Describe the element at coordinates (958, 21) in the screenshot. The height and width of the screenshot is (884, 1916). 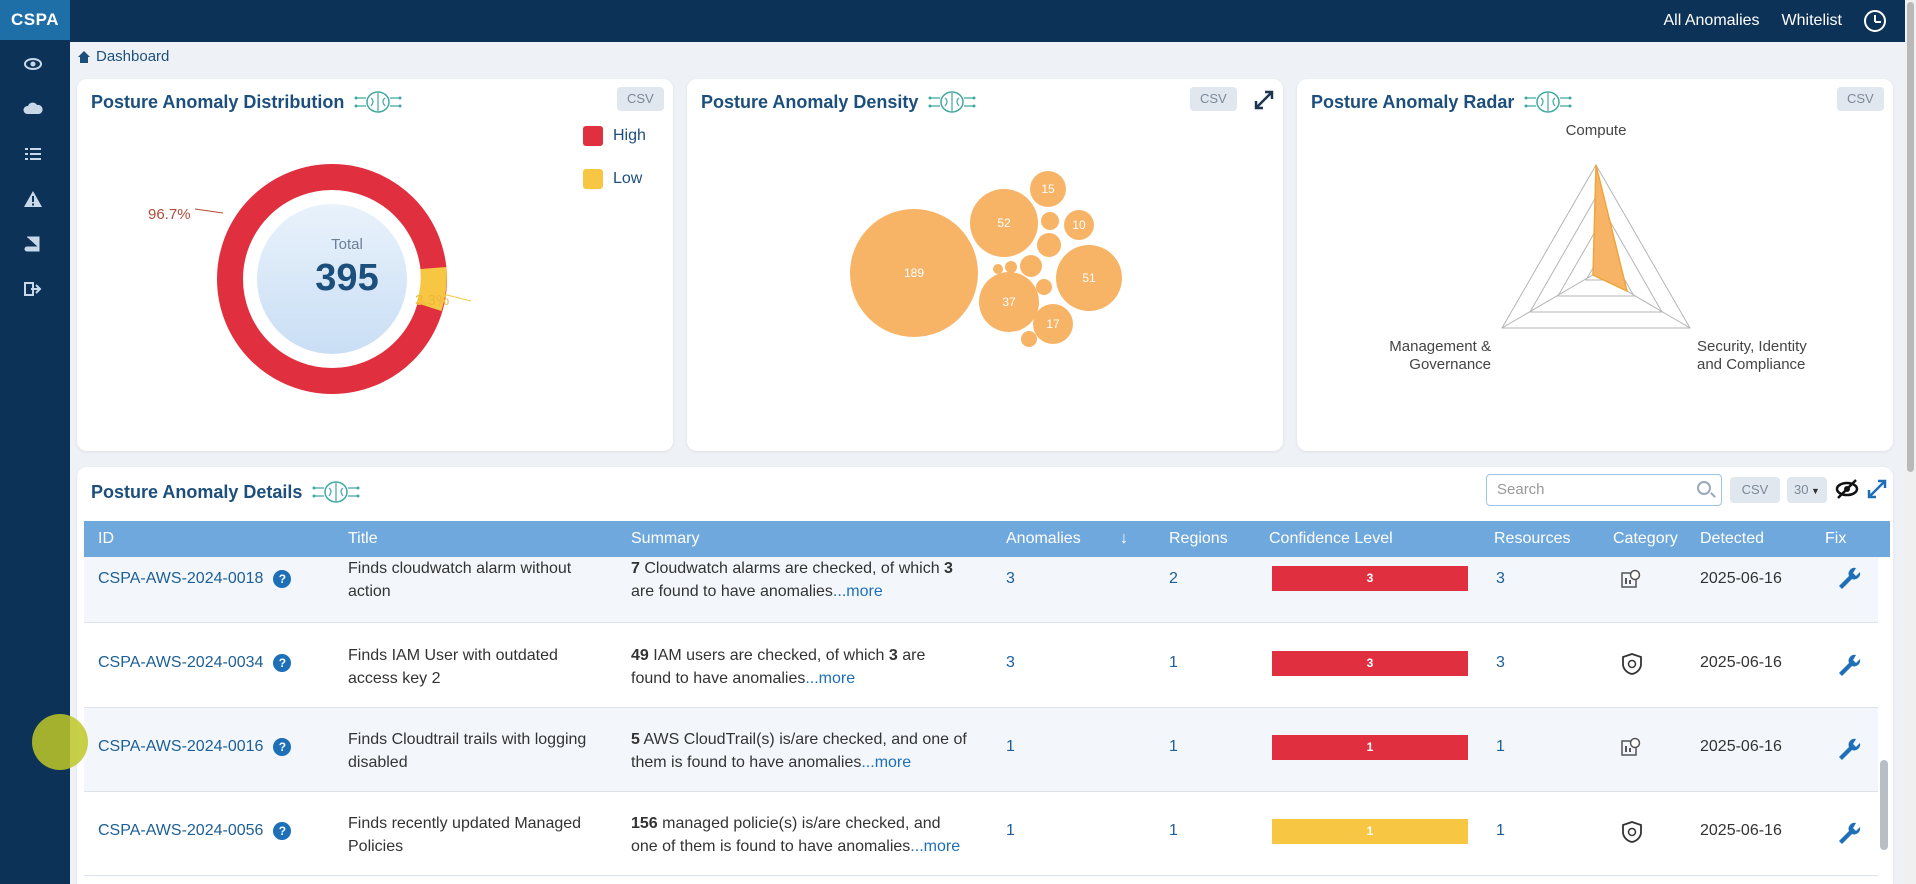
I see `top-bar: All Anomalies Whitelist` at that location.